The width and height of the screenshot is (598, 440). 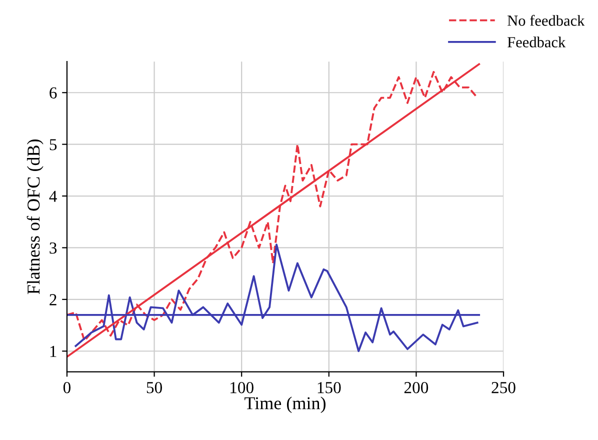 I want to click on x-axis-title: Time (min), so click(x=285, y=405).